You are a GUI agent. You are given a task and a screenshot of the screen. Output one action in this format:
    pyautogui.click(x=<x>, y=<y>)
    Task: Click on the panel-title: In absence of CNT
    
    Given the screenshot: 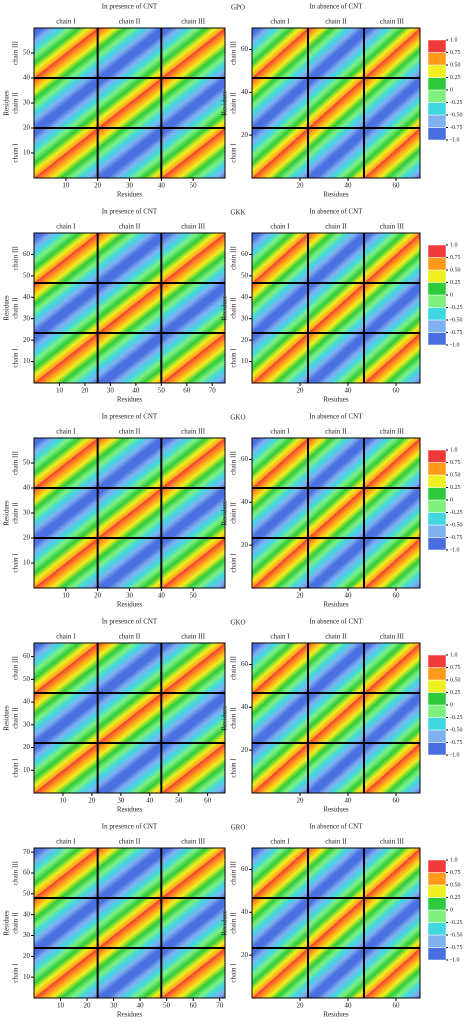 What is the action you would take?
    pyautogui.click(x=336, y=7)
    